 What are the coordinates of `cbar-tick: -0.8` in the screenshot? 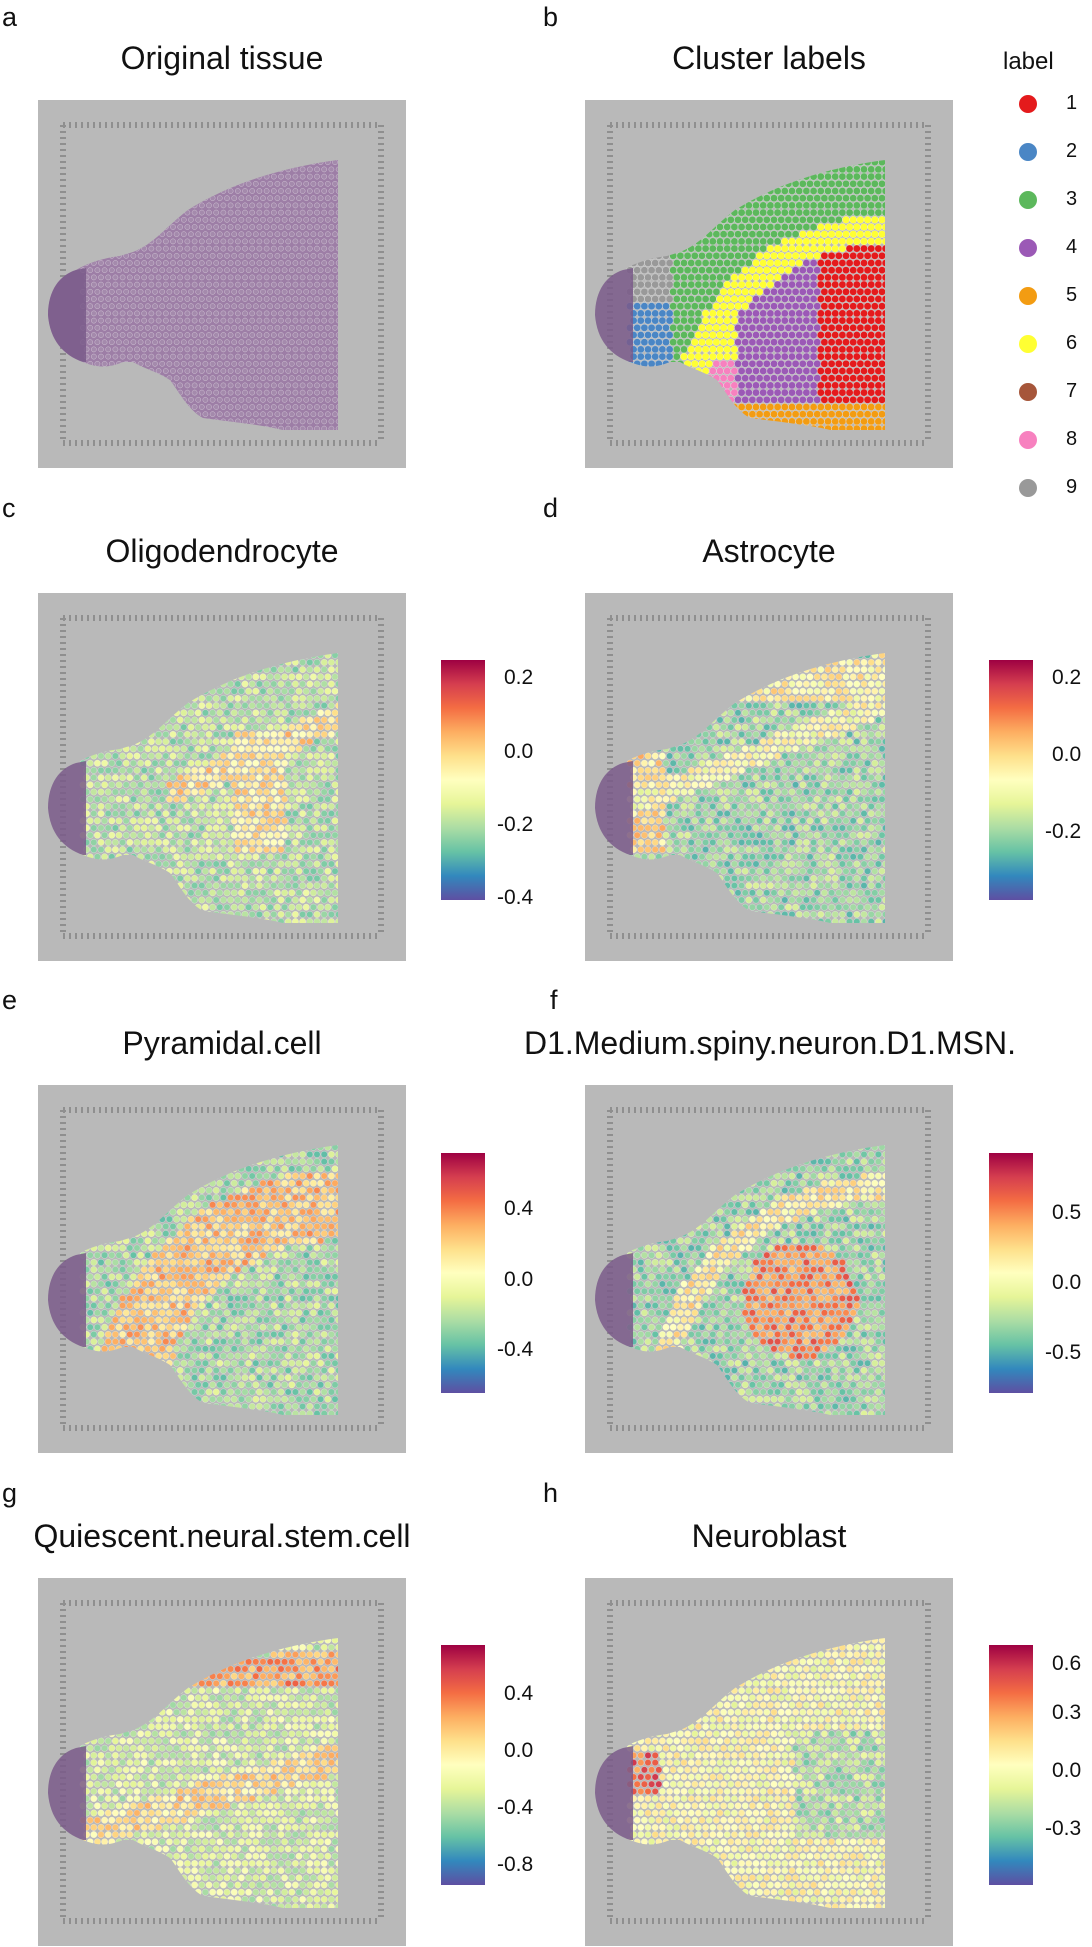 It's located at (515, 1864).